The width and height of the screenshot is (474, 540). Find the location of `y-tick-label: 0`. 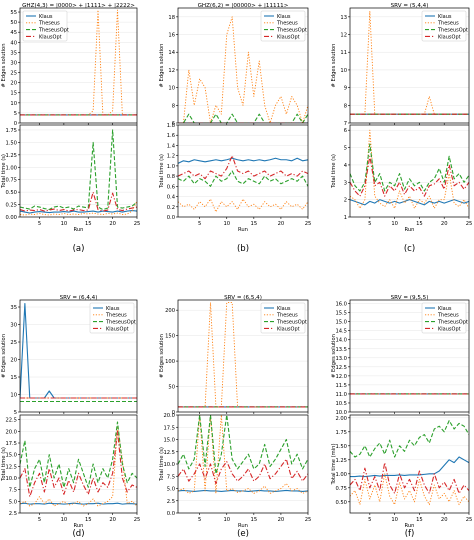

y-tick-label: 0 is located at coordinates (15, 124).